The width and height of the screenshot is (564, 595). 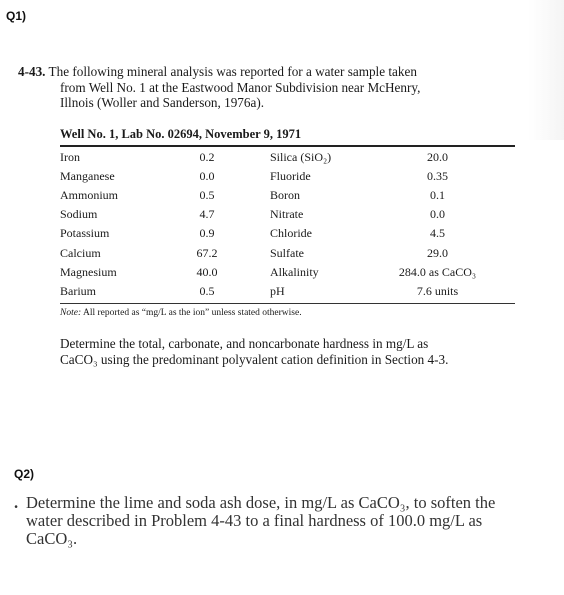 I want to click on parameter-value: 4.5, so click(x=437, y=233).